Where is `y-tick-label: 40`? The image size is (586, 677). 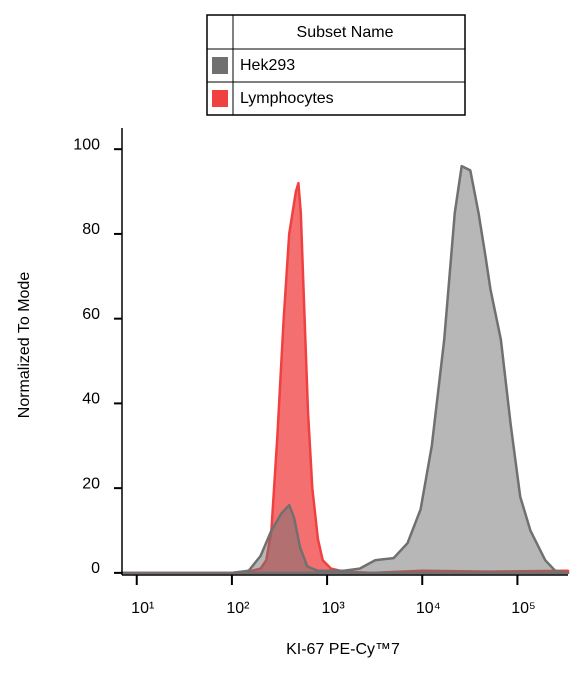 y-tick-label: 40 is located at coordinates (91, 399).